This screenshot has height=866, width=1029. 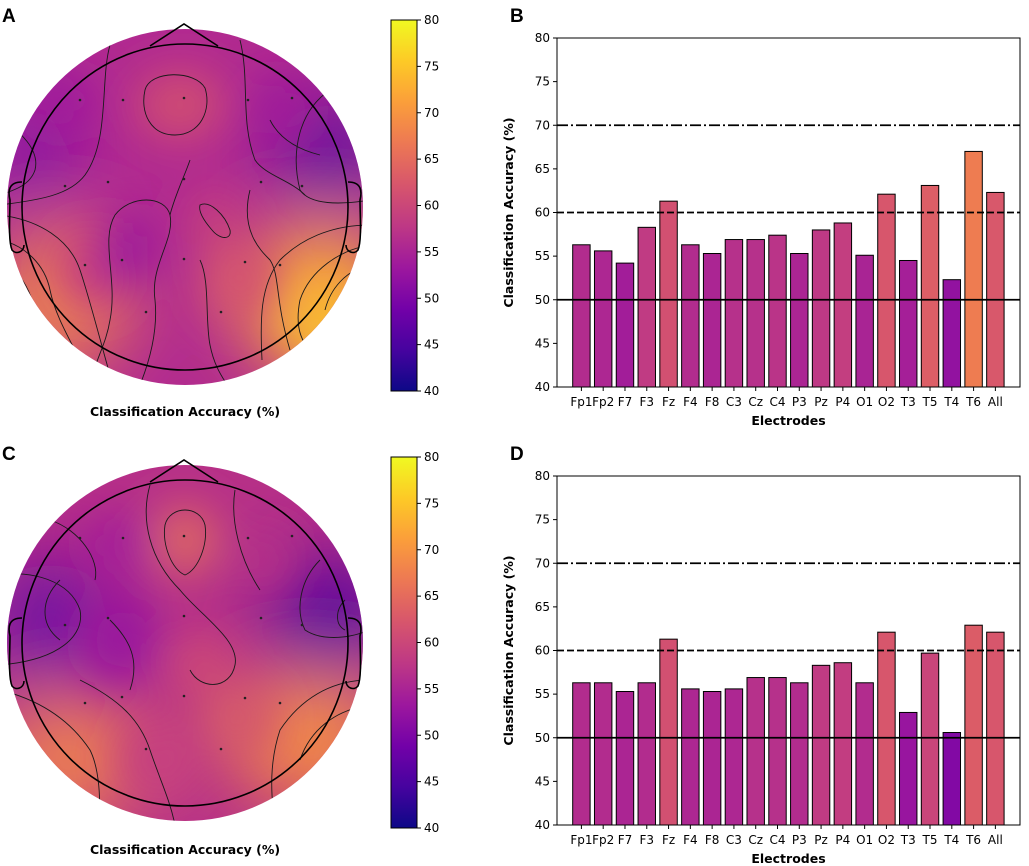 I want to click on bar-t5, so click(x=930, y=739).